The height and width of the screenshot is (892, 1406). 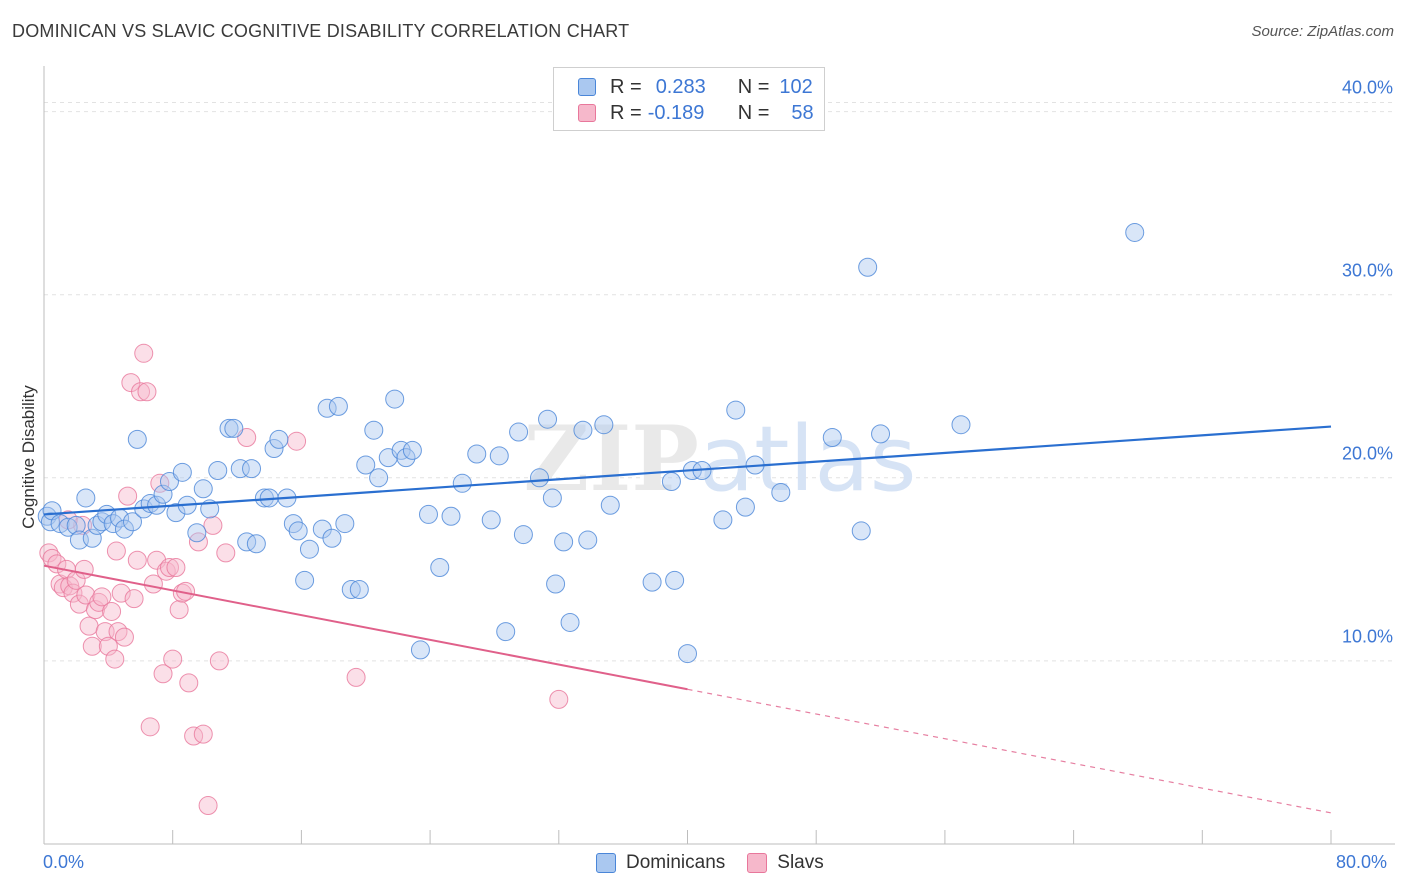 What do you see at coordinates (587, 113) in the screenshot?
I see `legend-swatch-pink` at bounding box center [587, 113].